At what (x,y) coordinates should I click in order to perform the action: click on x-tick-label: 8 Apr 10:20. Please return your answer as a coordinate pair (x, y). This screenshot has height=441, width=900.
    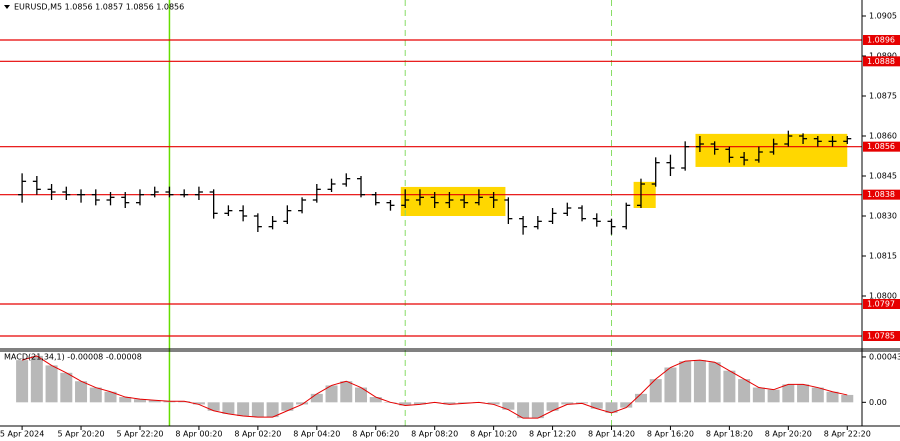
    Looking at the image, I should click on (493, 434).